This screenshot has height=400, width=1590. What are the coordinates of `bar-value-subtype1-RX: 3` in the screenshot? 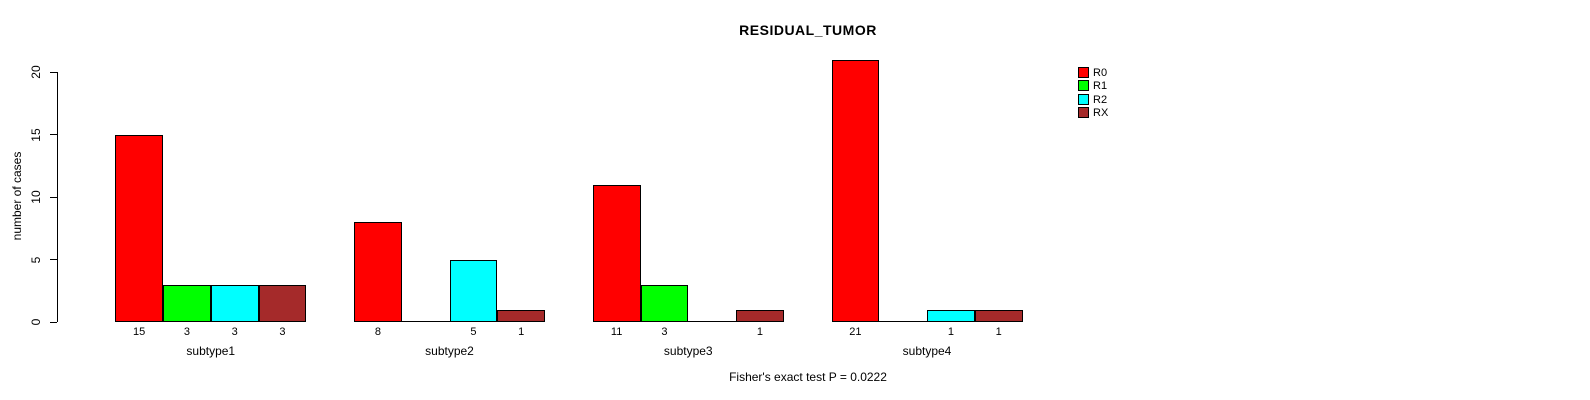 It's located at (282, 332).